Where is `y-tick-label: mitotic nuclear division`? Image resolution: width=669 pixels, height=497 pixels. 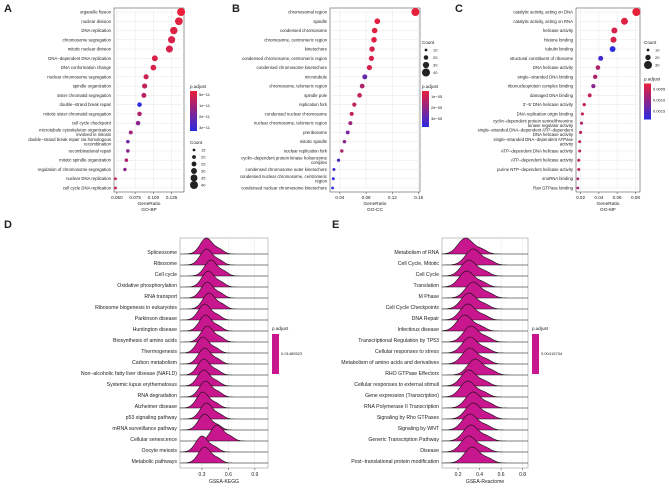 y-tick-label: mitotic nuclear division is located at coordinates (90, 49).